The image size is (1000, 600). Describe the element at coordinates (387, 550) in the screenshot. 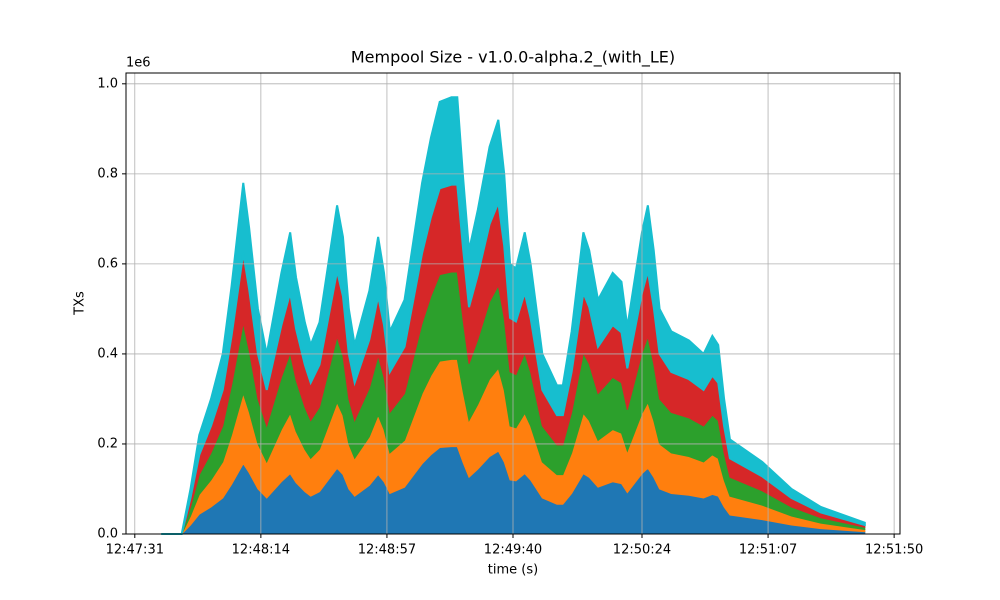

I see `x-tick-label: 12:48:57` at that location.